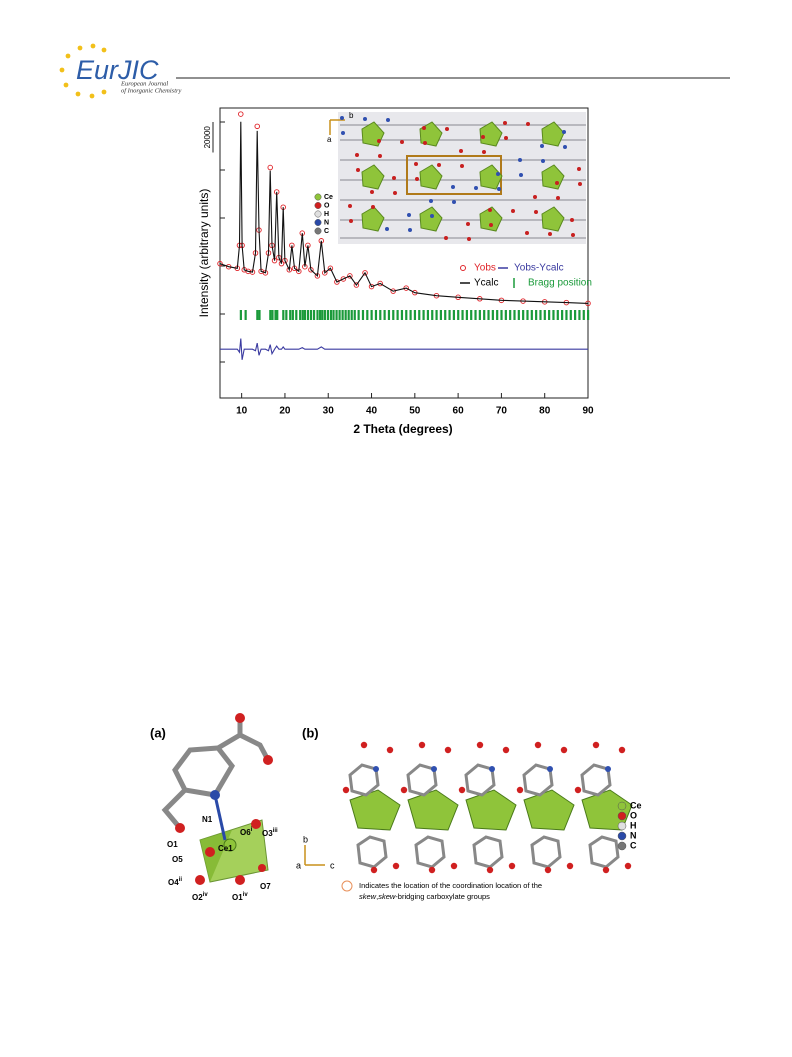 The image size is (792, 1057). I want to click on atom-label: O7, so click(265, 886).